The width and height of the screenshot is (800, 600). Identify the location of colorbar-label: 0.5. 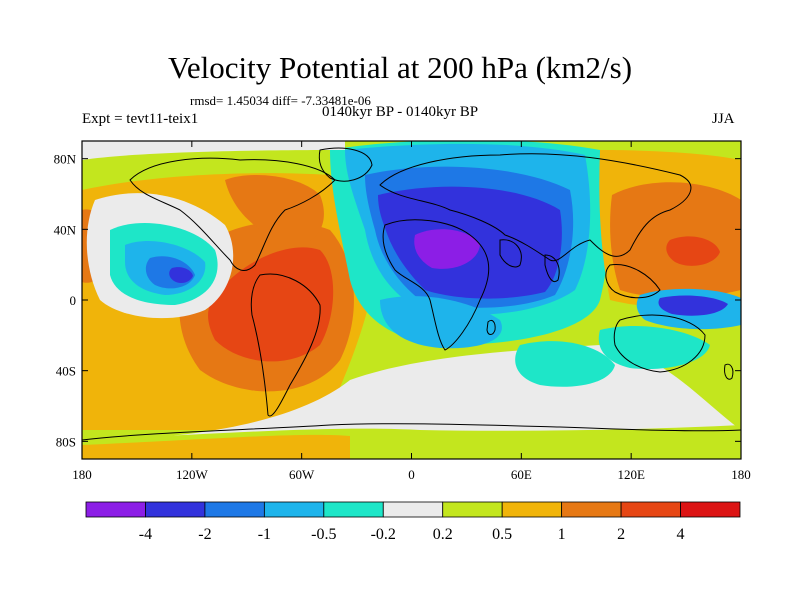
(502, 534).